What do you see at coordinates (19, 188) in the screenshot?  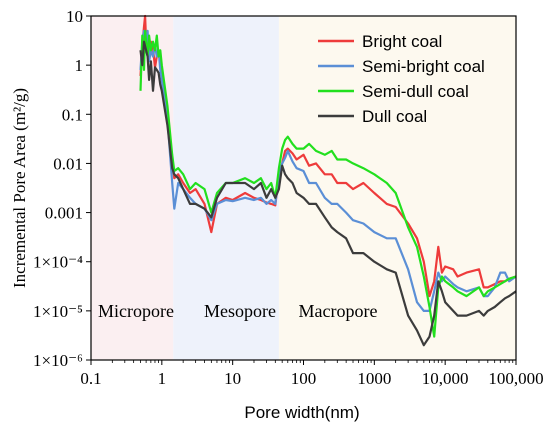 I see `y-axis-label: Incremental Pore Area (m²/g)` at bounding box center [19, 188].